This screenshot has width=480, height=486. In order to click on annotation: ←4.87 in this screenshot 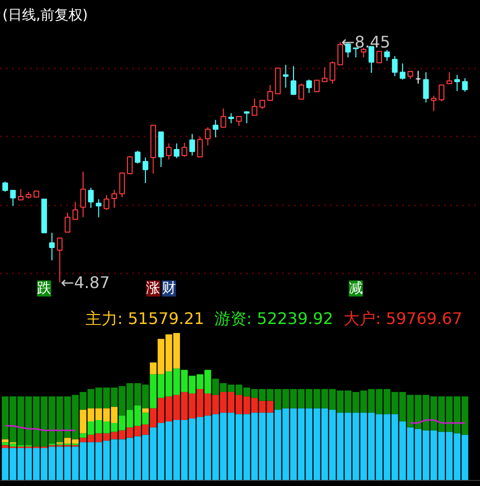, I will do `click(85, 282)`.